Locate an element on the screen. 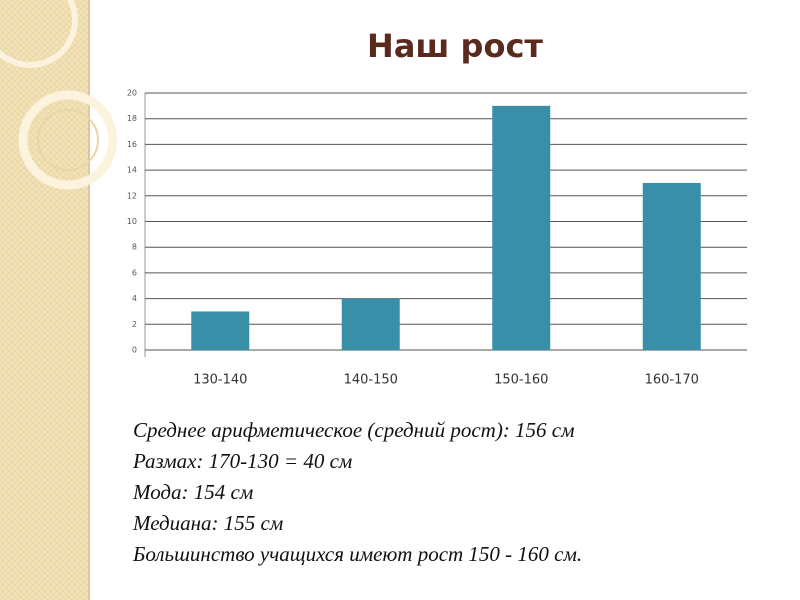 The image size is (800, 600). note-line: Медиана: 155 см is located at coordinates (207, 523).